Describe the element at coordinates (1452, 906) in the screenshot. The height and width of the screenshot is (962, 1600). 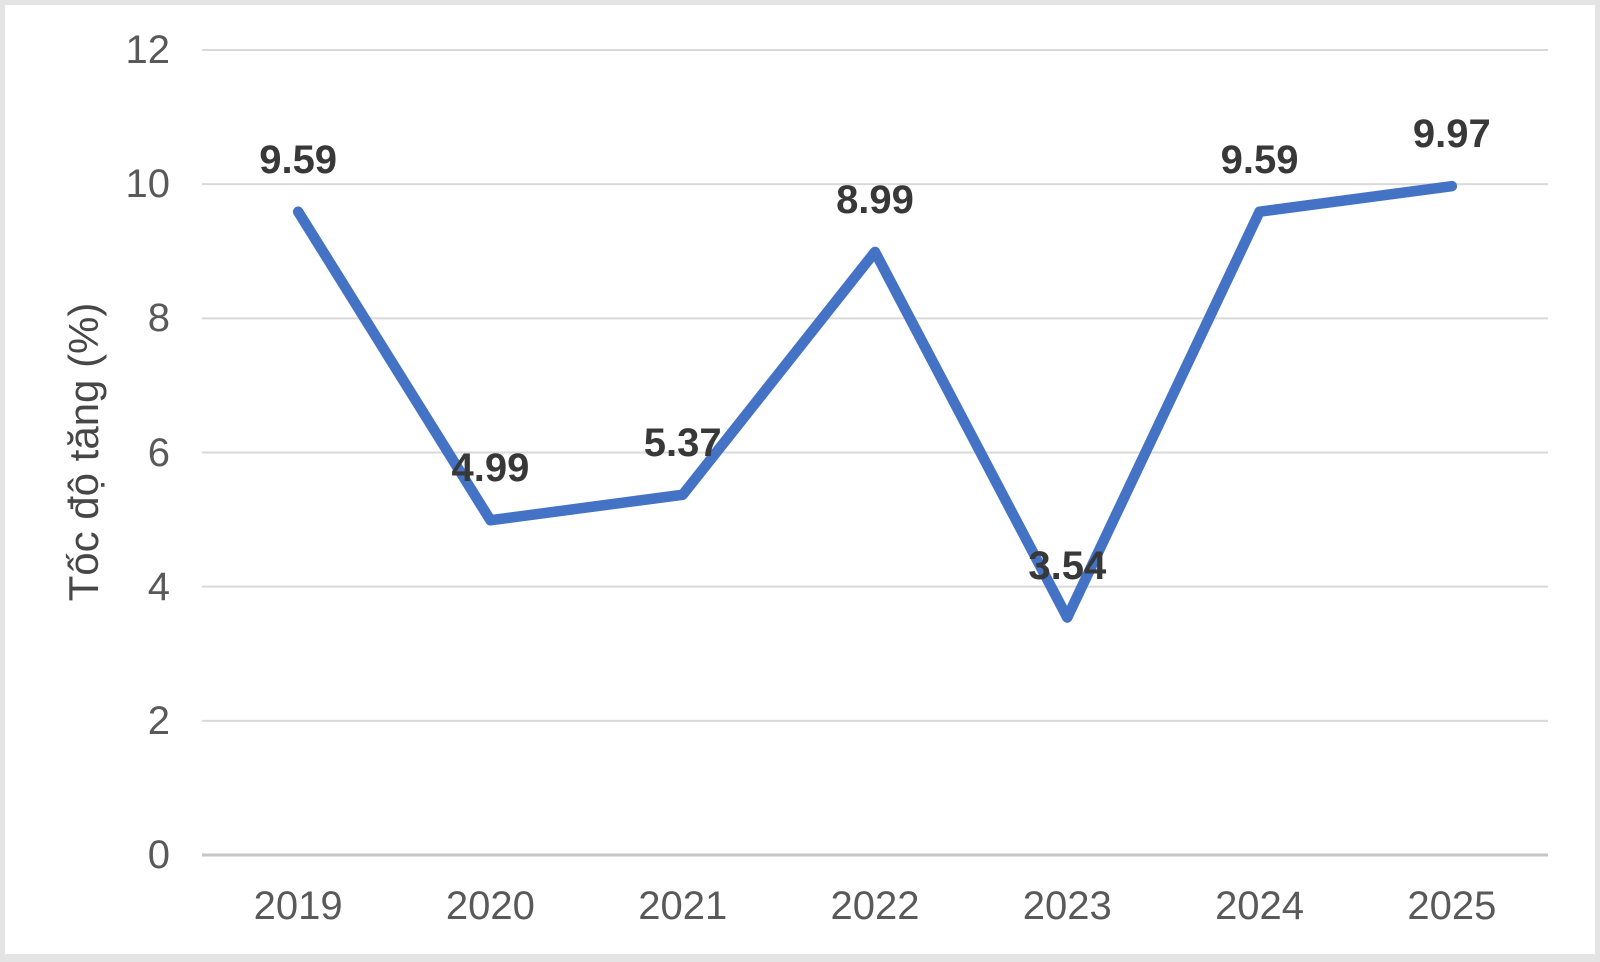
I see `x-axis-label: 2025` at that location.